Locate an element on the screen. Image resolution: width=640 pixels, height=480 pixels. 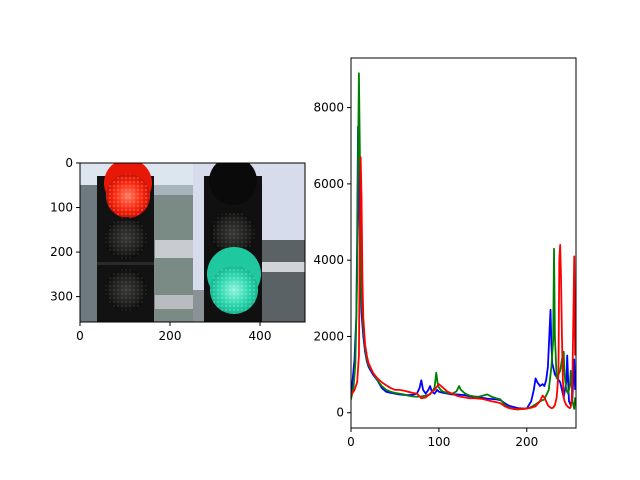
image-x-tick-label: 200 is located at coordinates (170, 336).